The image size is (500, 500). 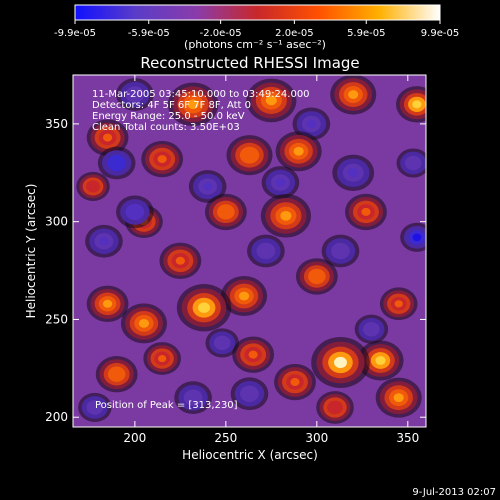 What do you see at coordinates (75, 33) in the screenshot?
I see `colorbar-tick-label: -9.9e-05` at bounding box center [75, 33].